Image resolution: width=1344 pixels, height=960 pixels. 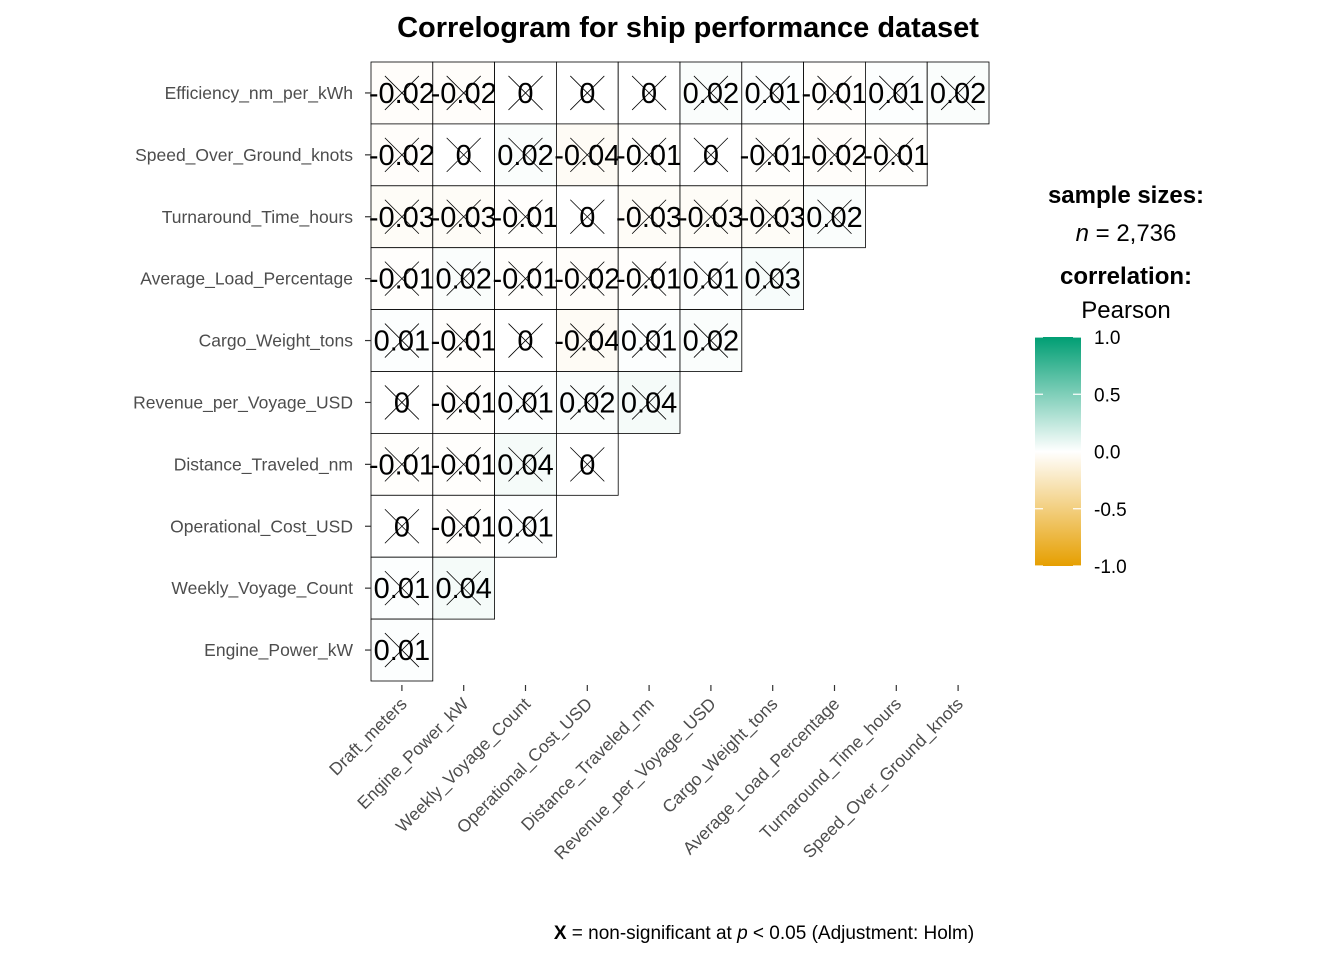 I want to click on legend-tick-label: -1.0, so click(x=1110, y=567).